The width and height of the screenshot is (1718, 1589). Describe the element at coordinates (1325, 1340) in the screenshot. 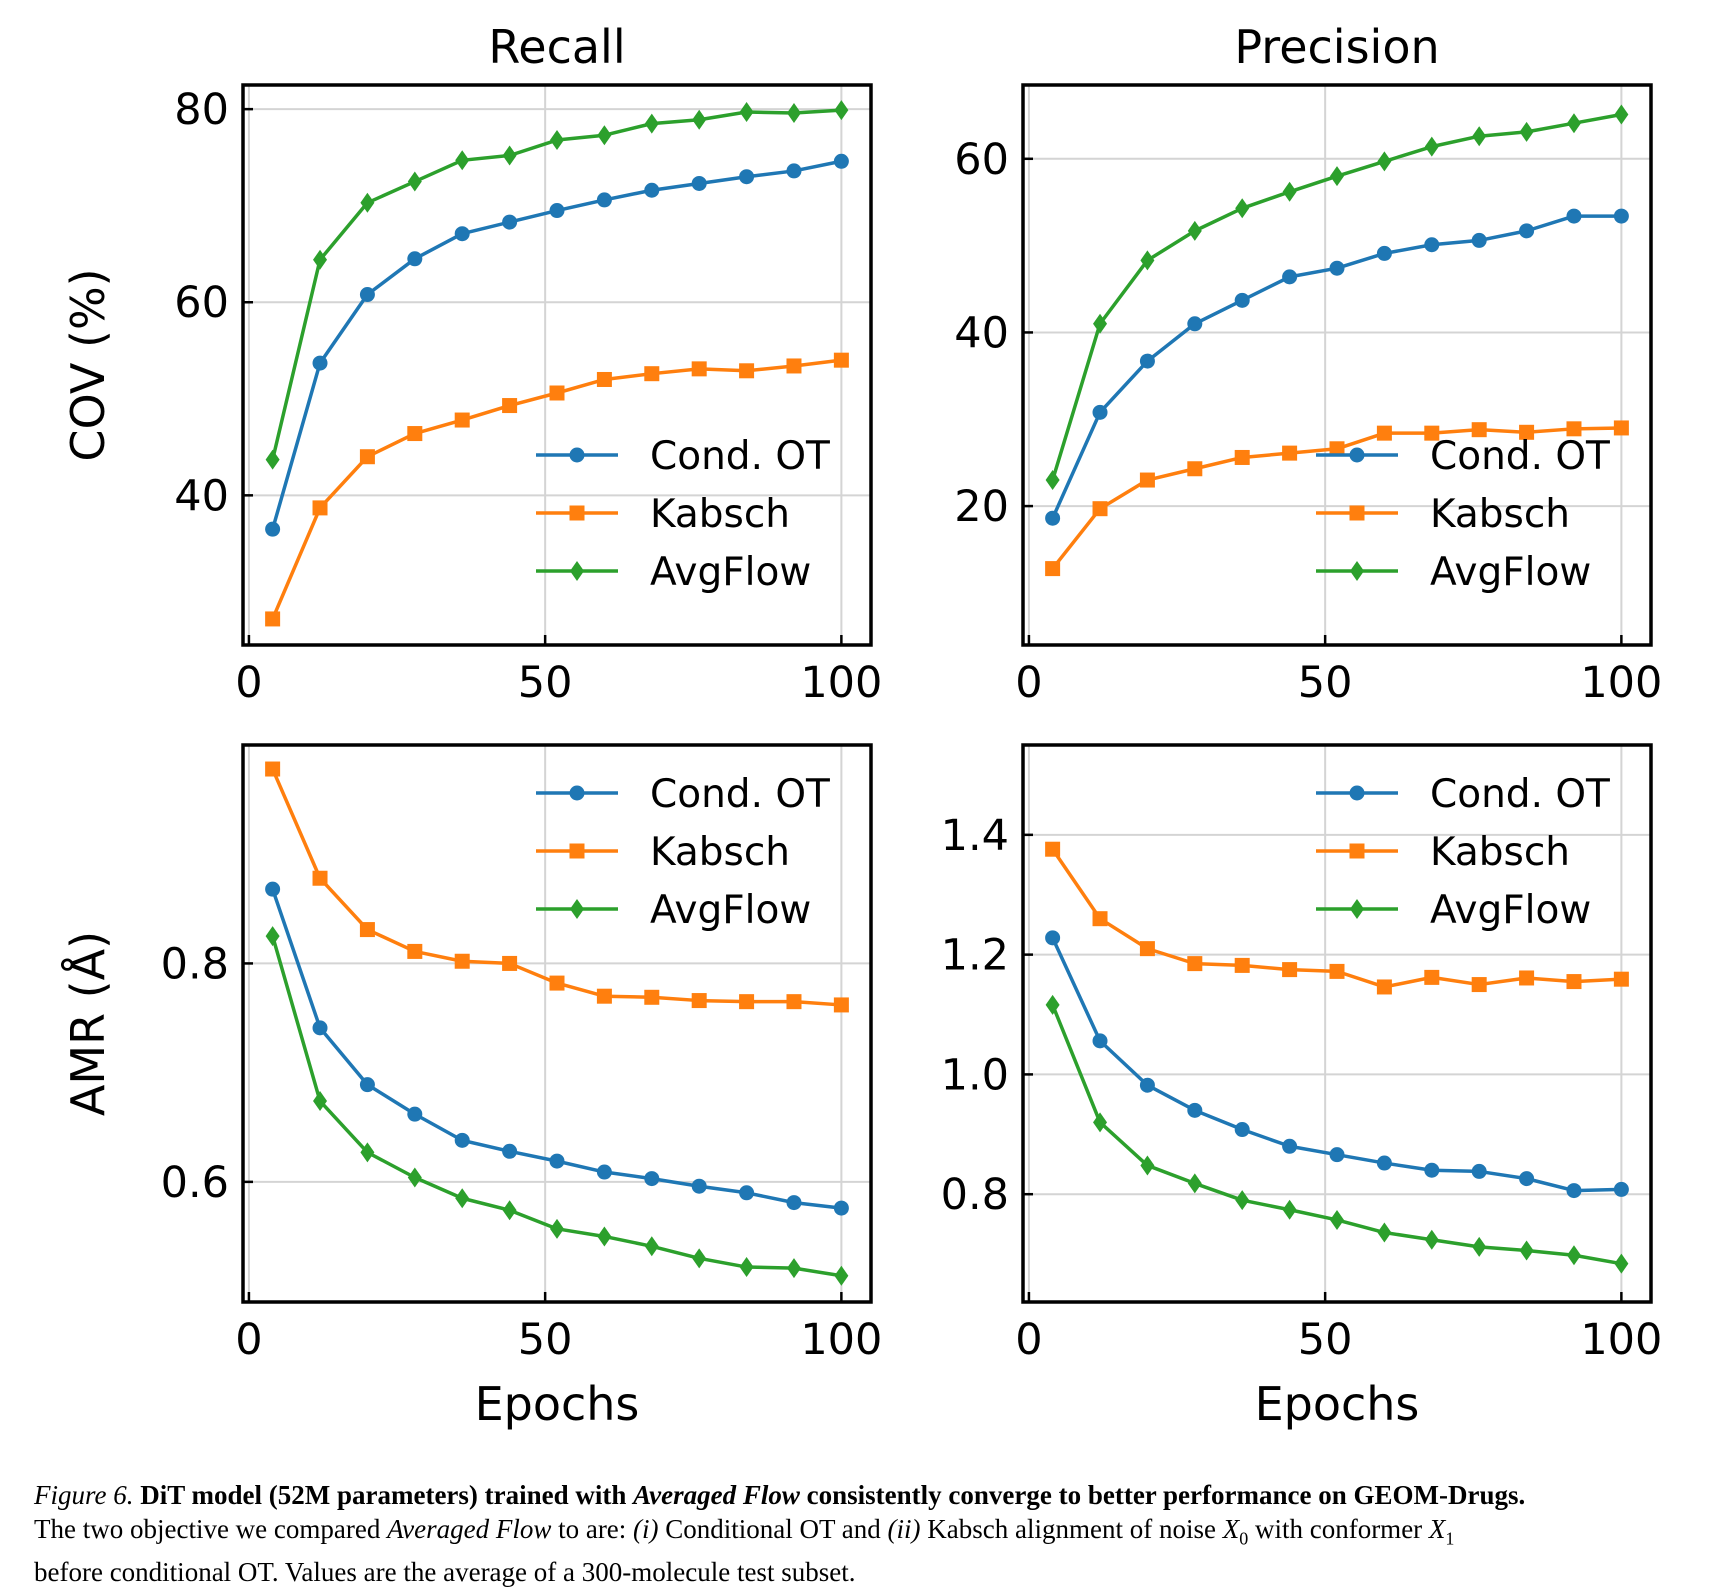

I see `x-tick-label: 50` at that location.